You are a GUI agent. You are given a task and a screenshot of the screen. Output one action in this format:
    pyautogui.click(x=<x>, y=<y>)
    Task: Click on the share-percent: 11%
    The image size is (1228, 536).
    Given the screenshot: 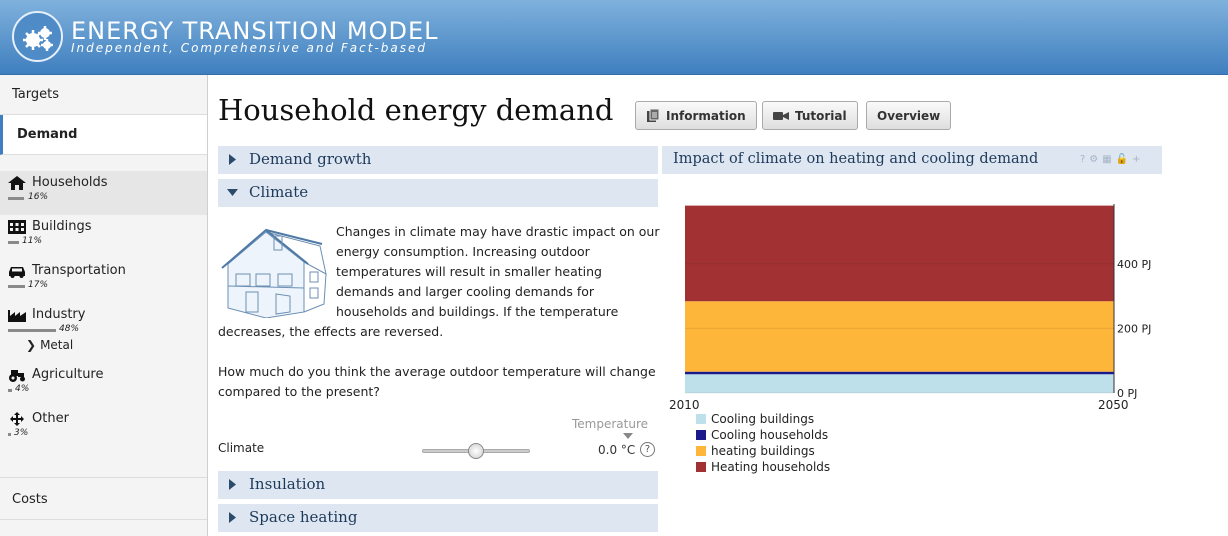 What is the action you would take?
    pyautogui.click(x=32, y=241)
    